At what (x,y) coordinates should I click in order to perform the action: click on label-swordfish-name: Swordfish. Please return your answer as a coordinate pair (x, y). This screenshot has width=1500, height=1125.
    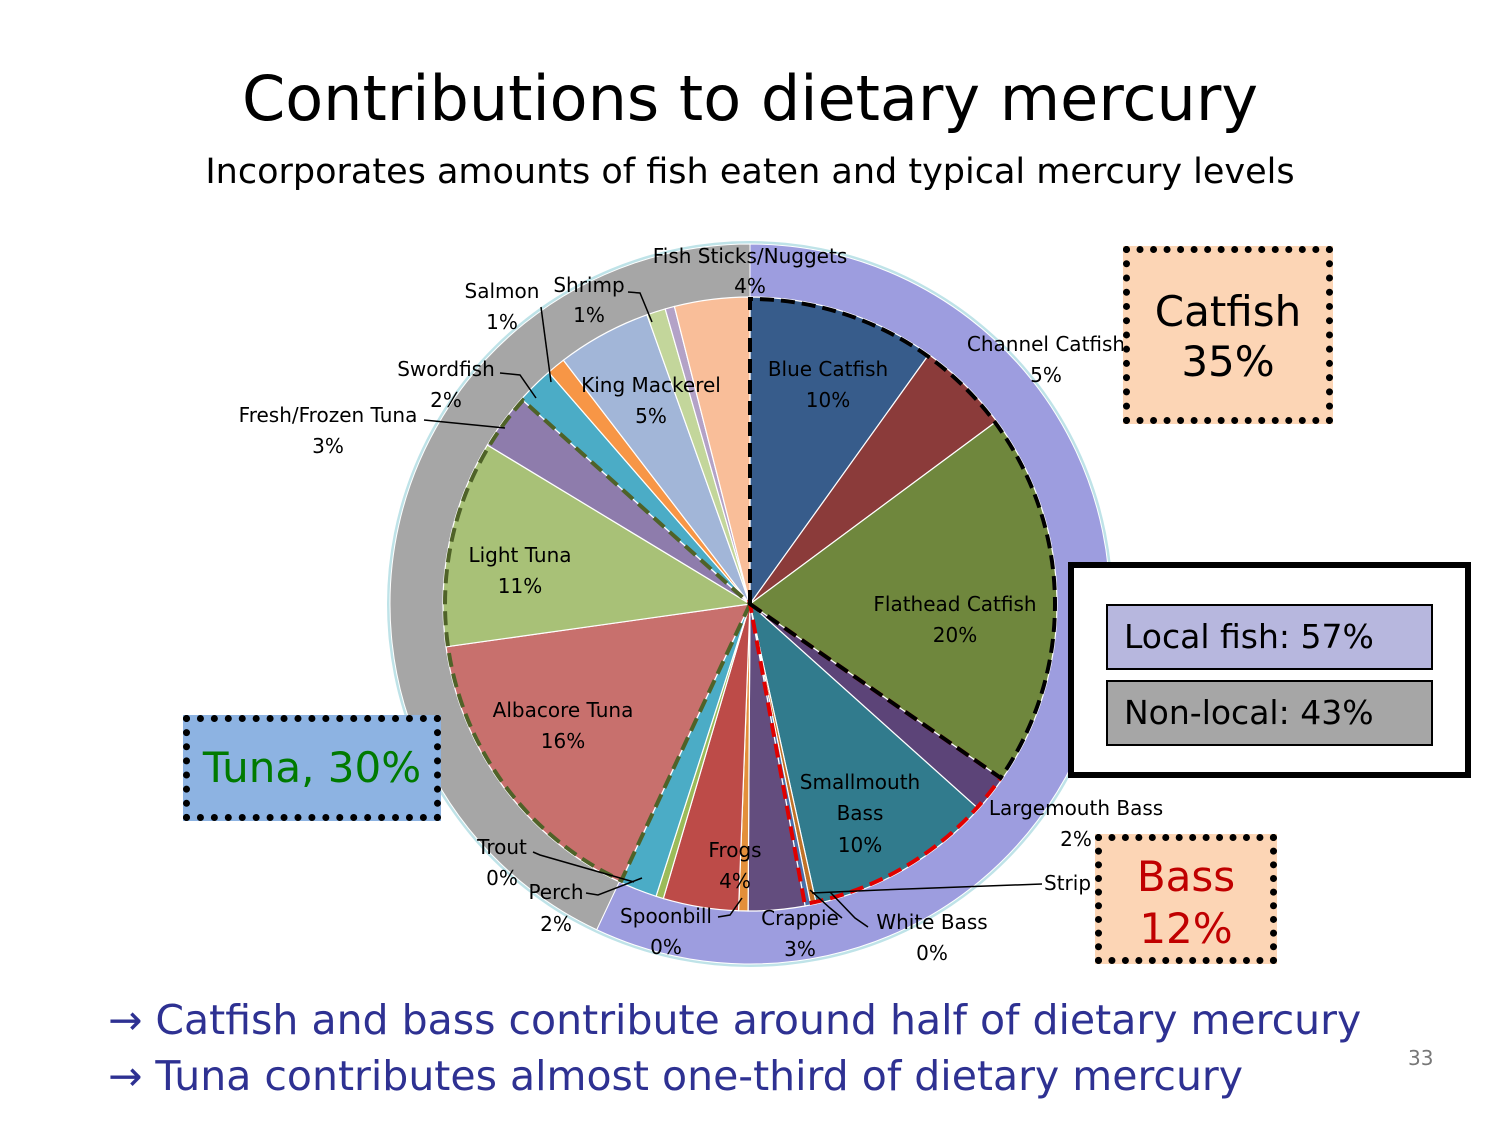
    Looking at the image, I should click on (446, 369).